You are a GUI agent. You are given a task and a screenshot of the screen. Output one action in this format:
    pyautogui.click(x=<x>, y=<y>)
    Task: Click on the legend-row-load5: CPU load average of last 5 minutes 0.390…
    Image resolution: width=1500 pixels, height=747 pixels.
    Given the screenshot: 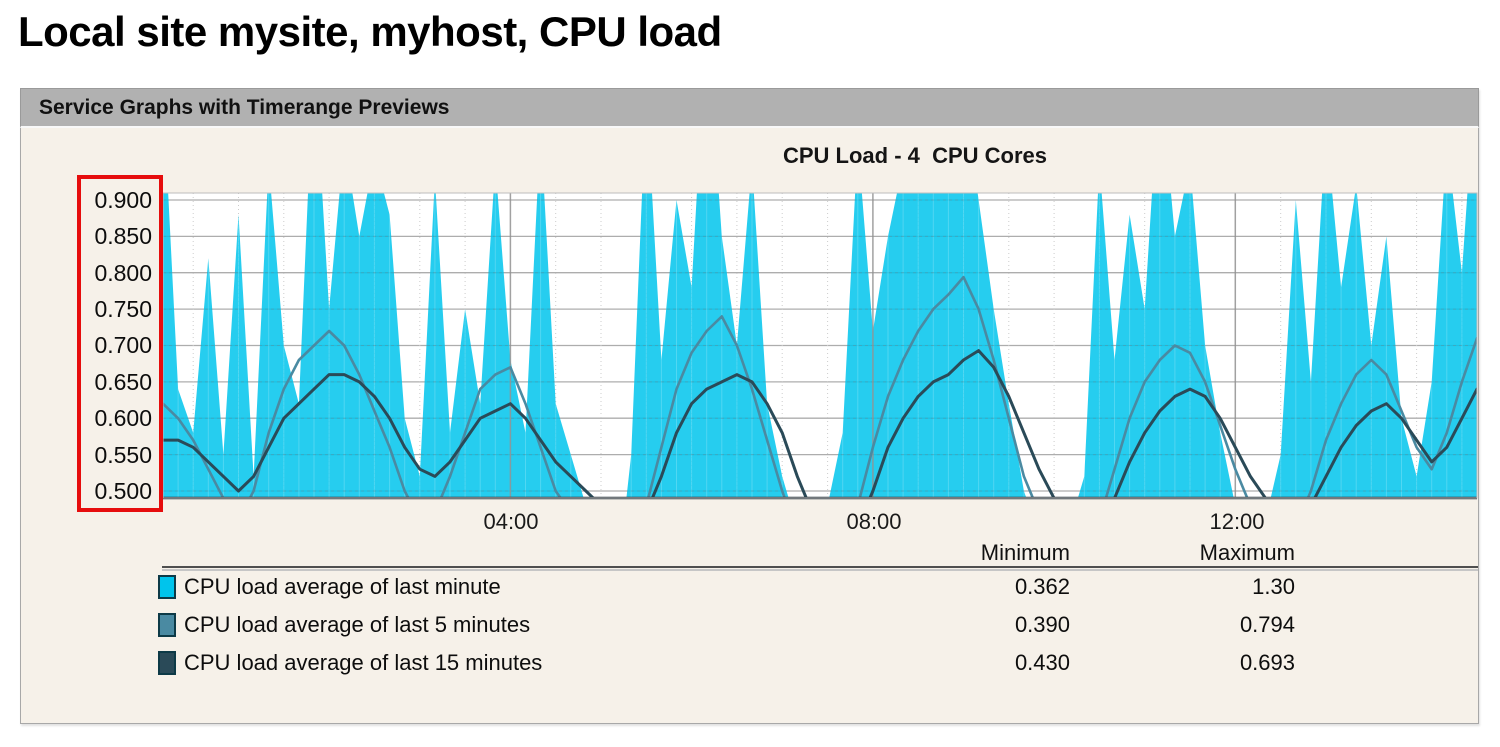 What is the action you would take?
    pyautogui.click(x=750, y=631)
    